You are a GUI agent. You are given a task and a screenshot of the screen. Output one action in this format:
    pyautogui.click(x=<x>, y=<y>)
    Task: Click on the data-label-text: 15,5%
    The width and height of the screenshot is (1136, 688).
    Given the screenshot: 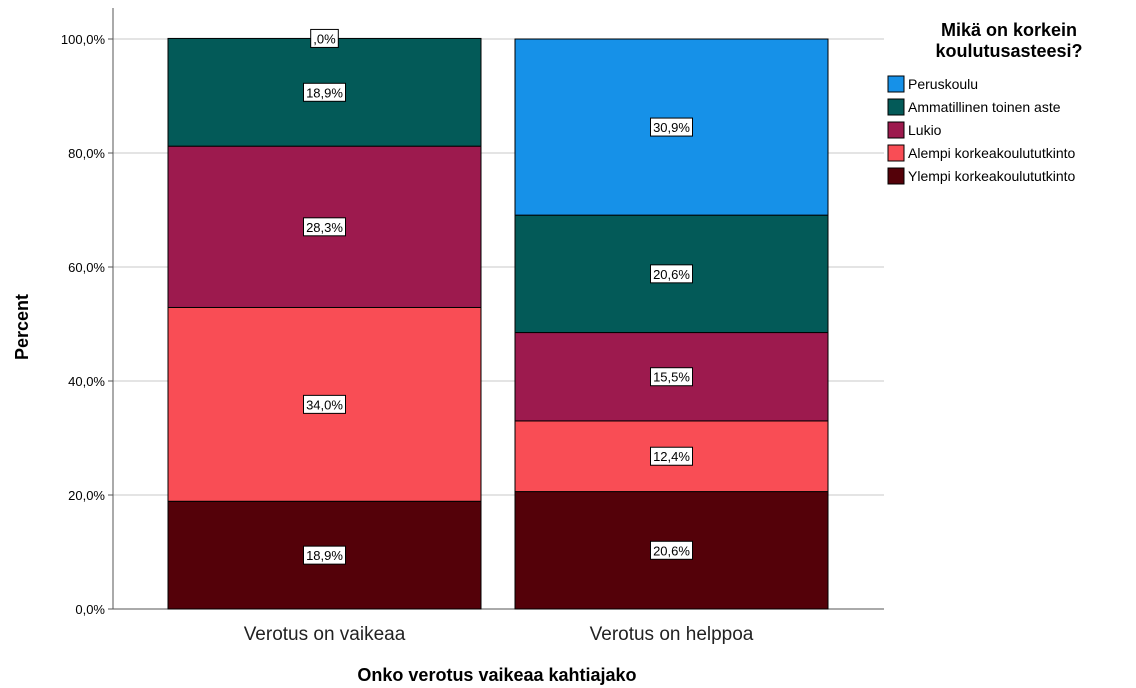 What is the action you would take?
    pyautogui.click(x=671, y=377)
    